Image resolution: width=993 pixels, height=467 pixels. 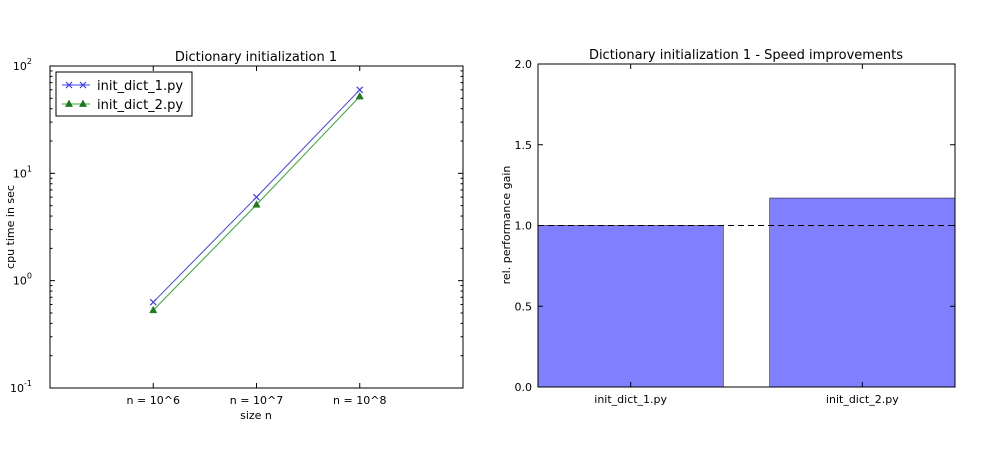 What do you see at coordinates (256, 400) in the screenshot?
I see `x-tick-label: n = 10^7` at bounding box center [256, 400].